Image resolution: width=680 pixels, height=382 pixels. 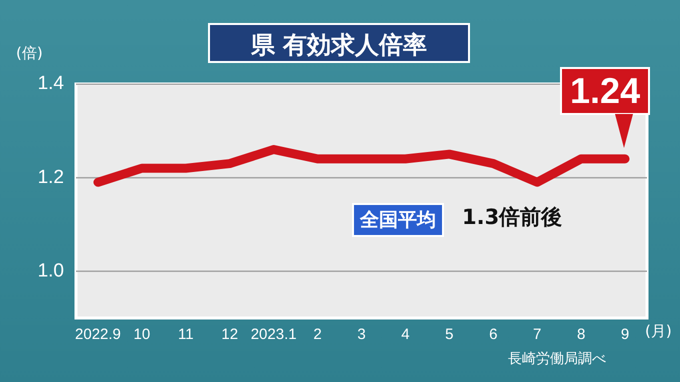 I want to click on y-axis-title: (倍), so click(x=29, y=53).